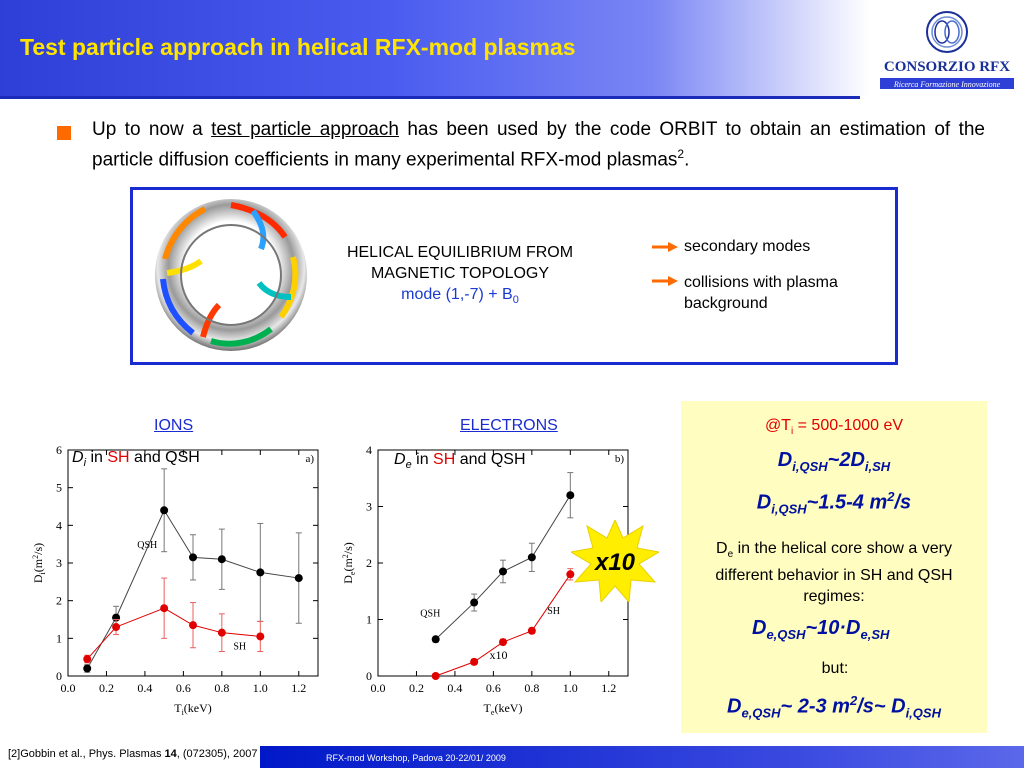 This screenshot has width=1024, height=768. I want to click on electrons-heading: ELECTRONS, so click(509, 425).